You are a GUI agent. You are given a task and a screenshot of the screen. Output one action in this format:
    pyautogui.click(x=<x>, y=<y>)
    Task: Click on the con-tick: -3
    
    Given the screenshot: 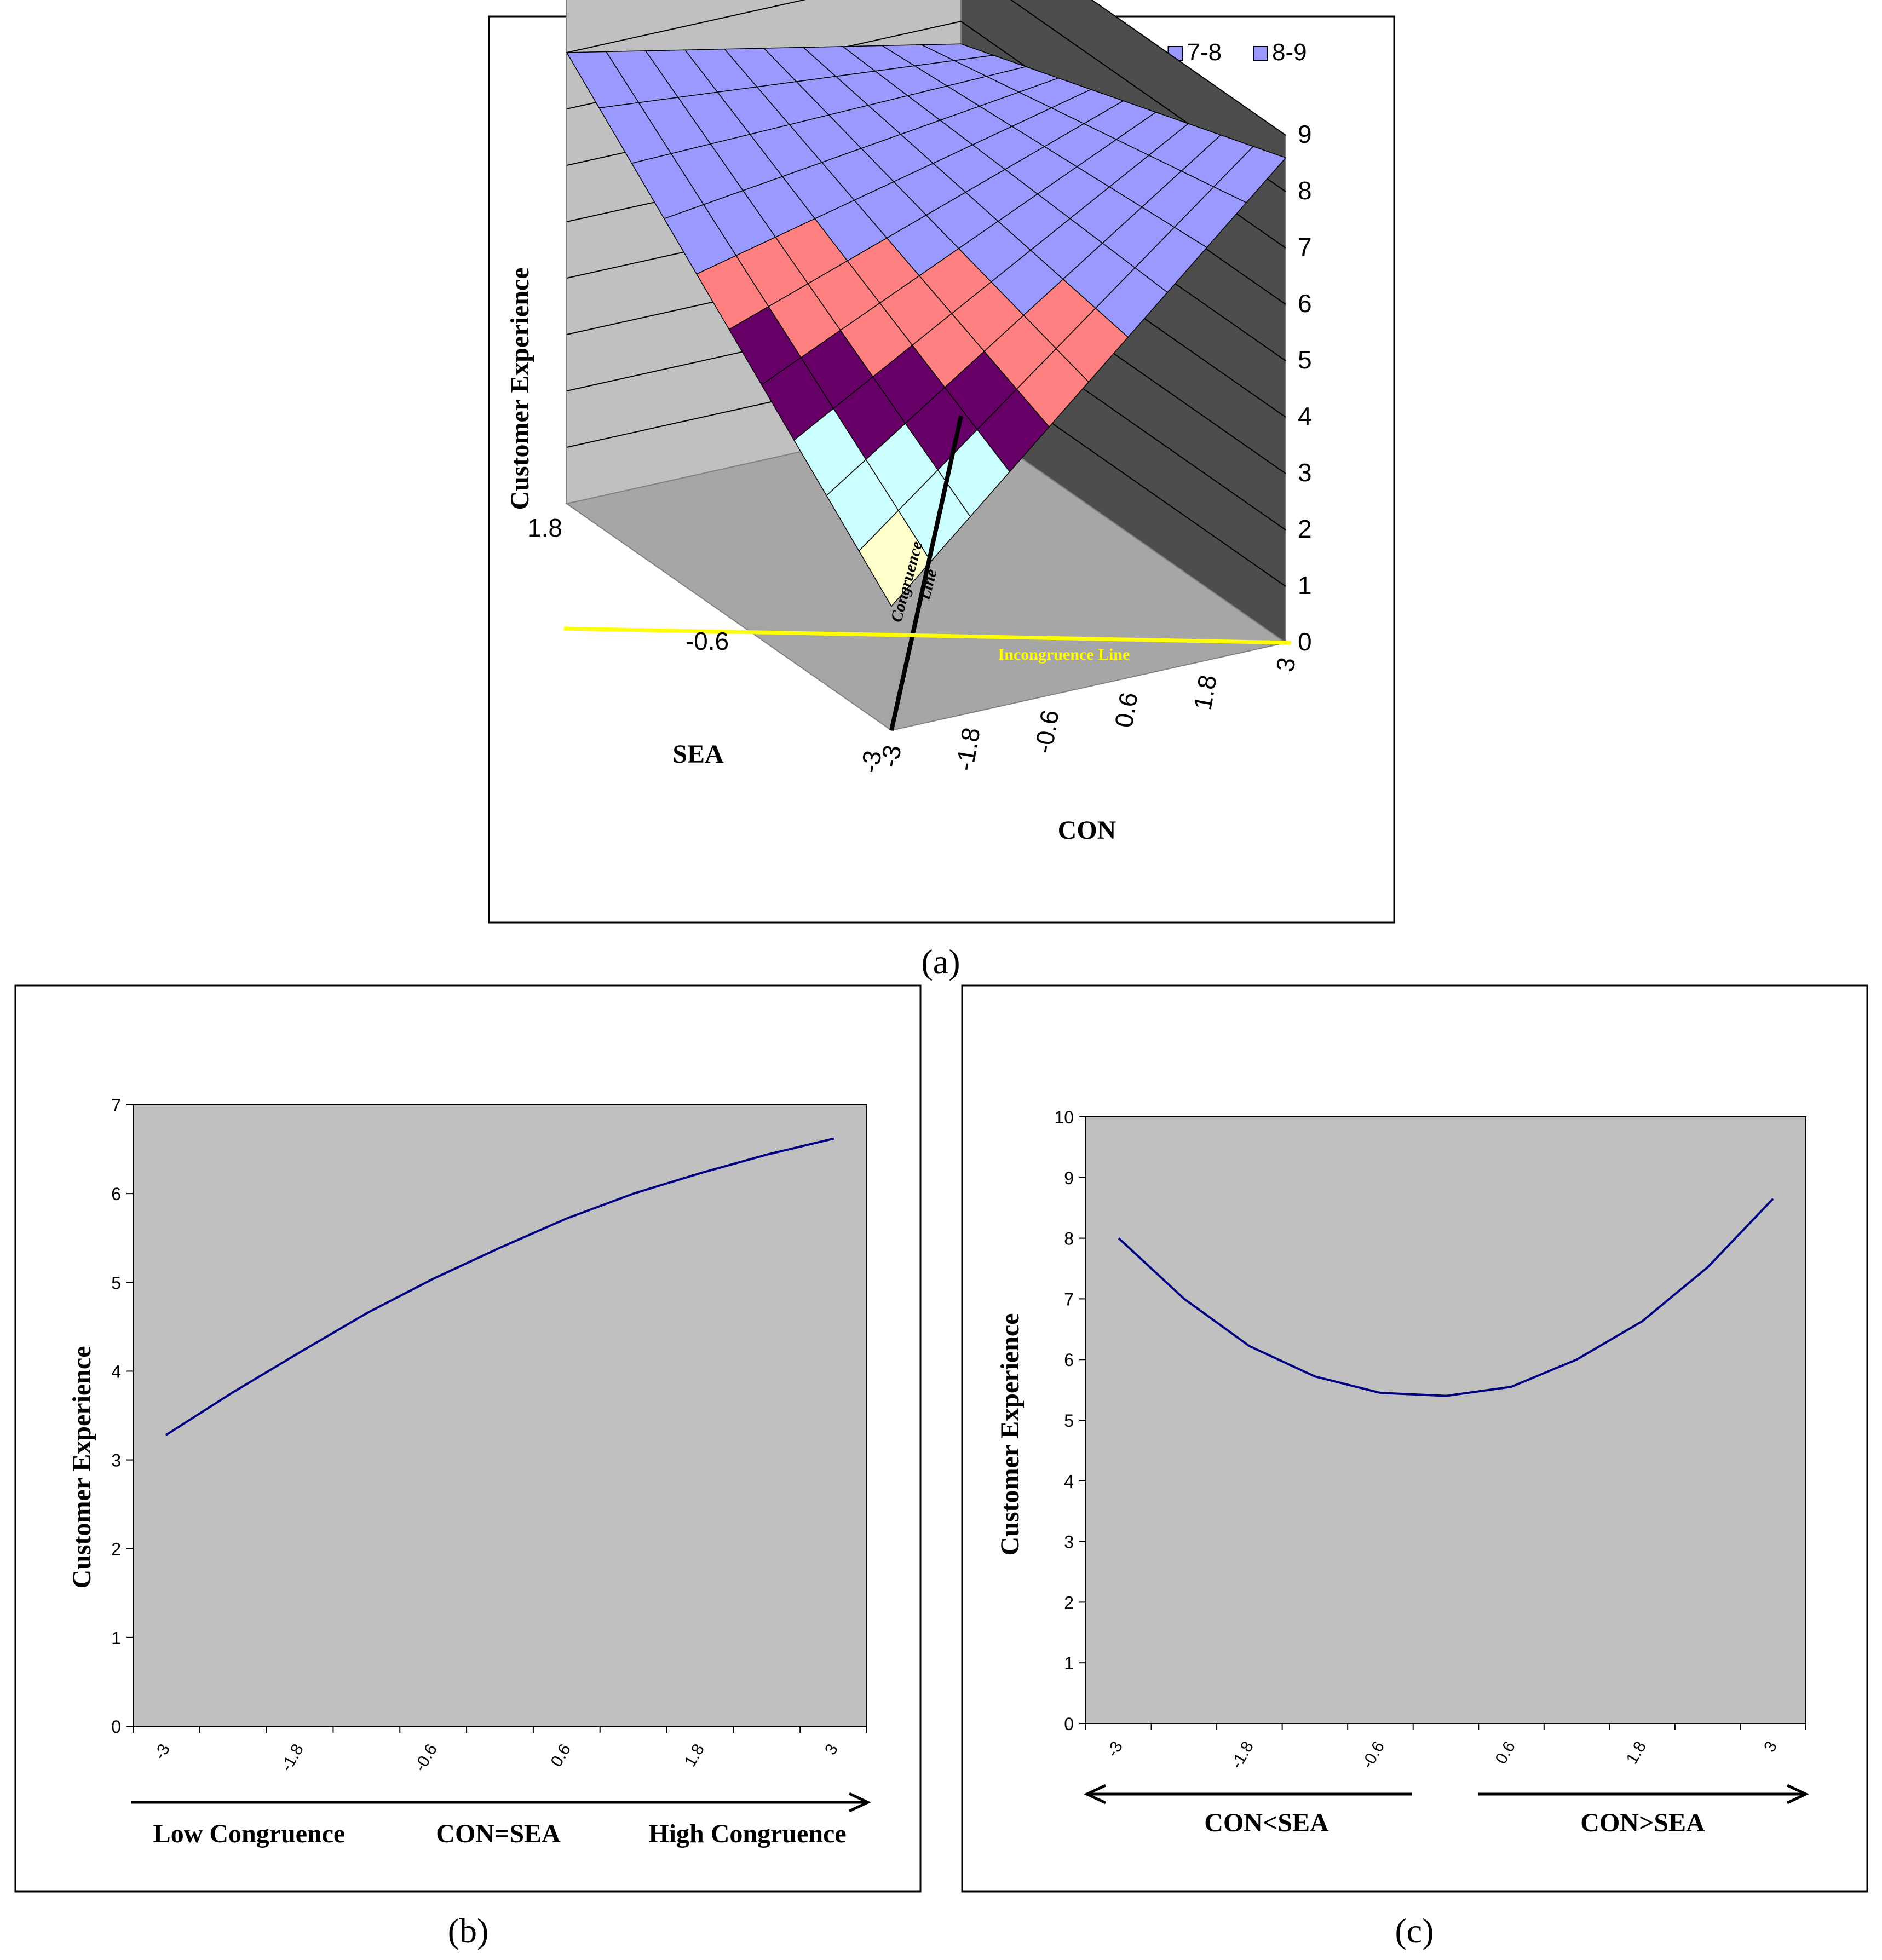 What is the action you would take?
    pyautogui.click(x=891, y=756)
    